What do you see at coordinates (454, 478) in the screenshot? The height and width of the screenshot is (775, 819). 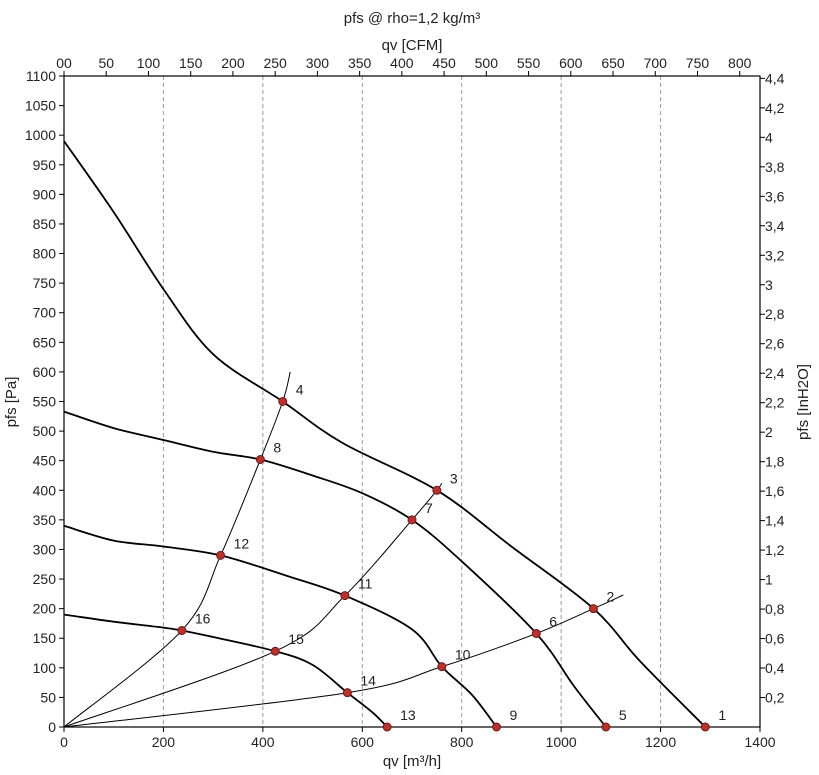 I see `operating-point-label: 3` at bounding box center [454, 478].